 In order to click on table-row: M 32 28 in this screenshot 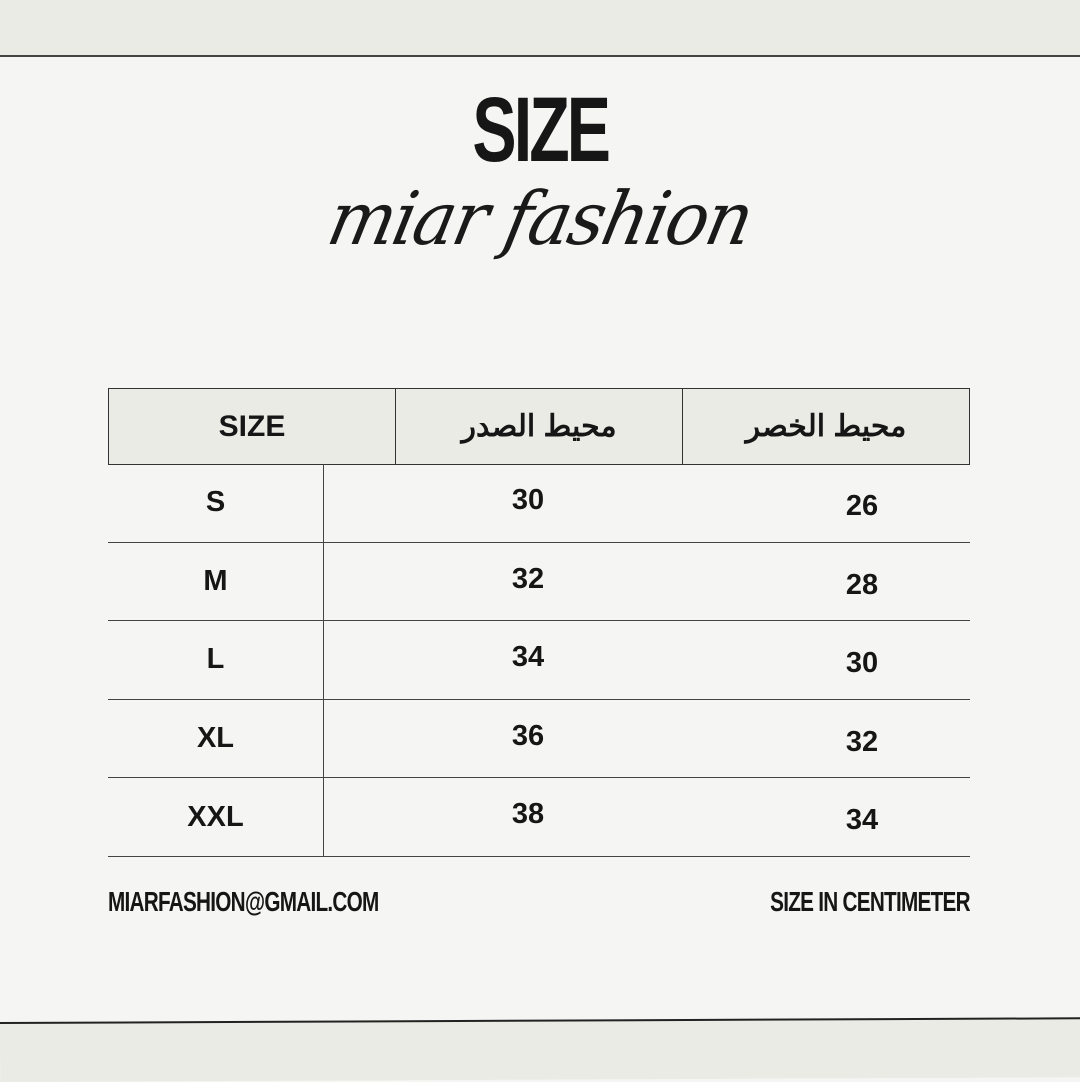, I will do `click(539, 582)`.